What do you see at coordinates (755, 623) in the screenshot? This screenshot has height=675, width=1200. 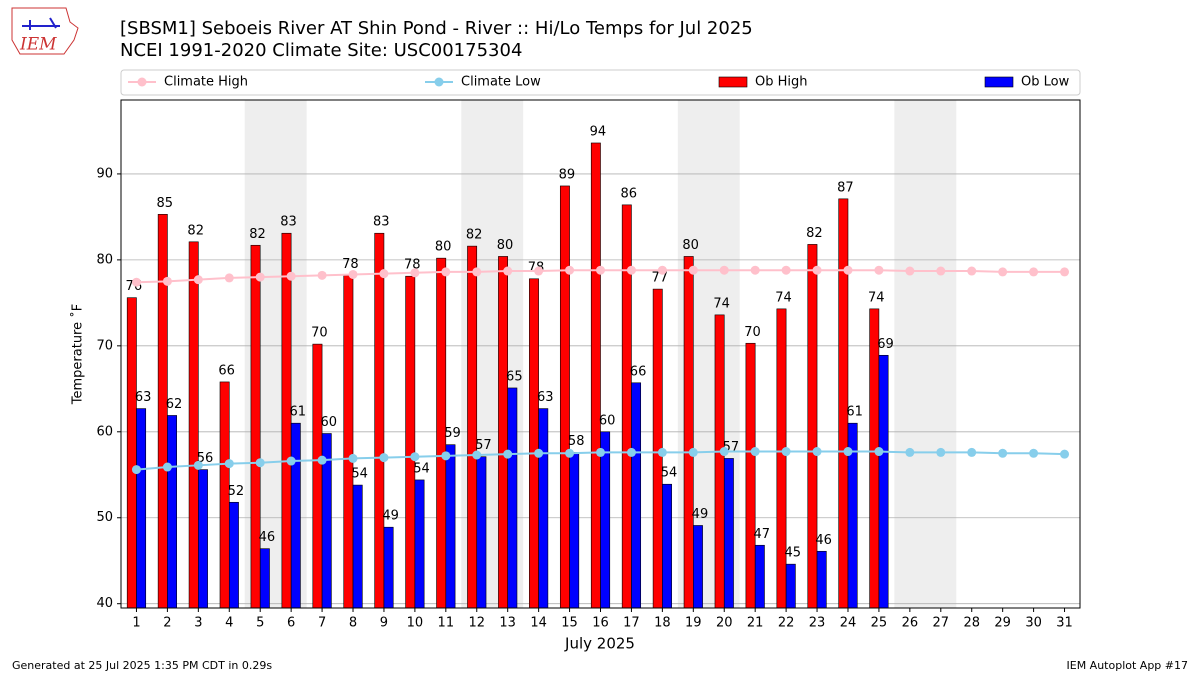 I see `x-tick-label: 21` at bounding box center [755, 623].